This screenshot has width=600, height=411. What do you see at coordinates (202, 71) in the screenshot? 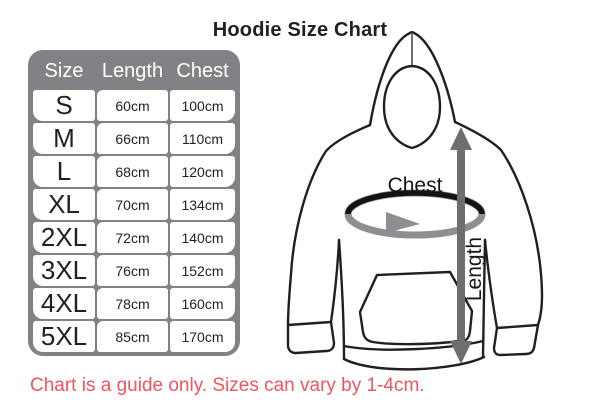
I see `header-chest: Chest` at bounding box center [202, 71].